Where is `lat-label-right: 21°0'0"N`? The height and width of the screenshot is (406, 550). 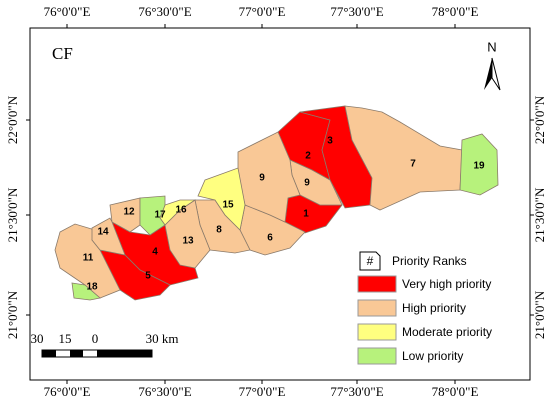 lat-label-right: 21°0'0"N is located at coordinates (539, 314).